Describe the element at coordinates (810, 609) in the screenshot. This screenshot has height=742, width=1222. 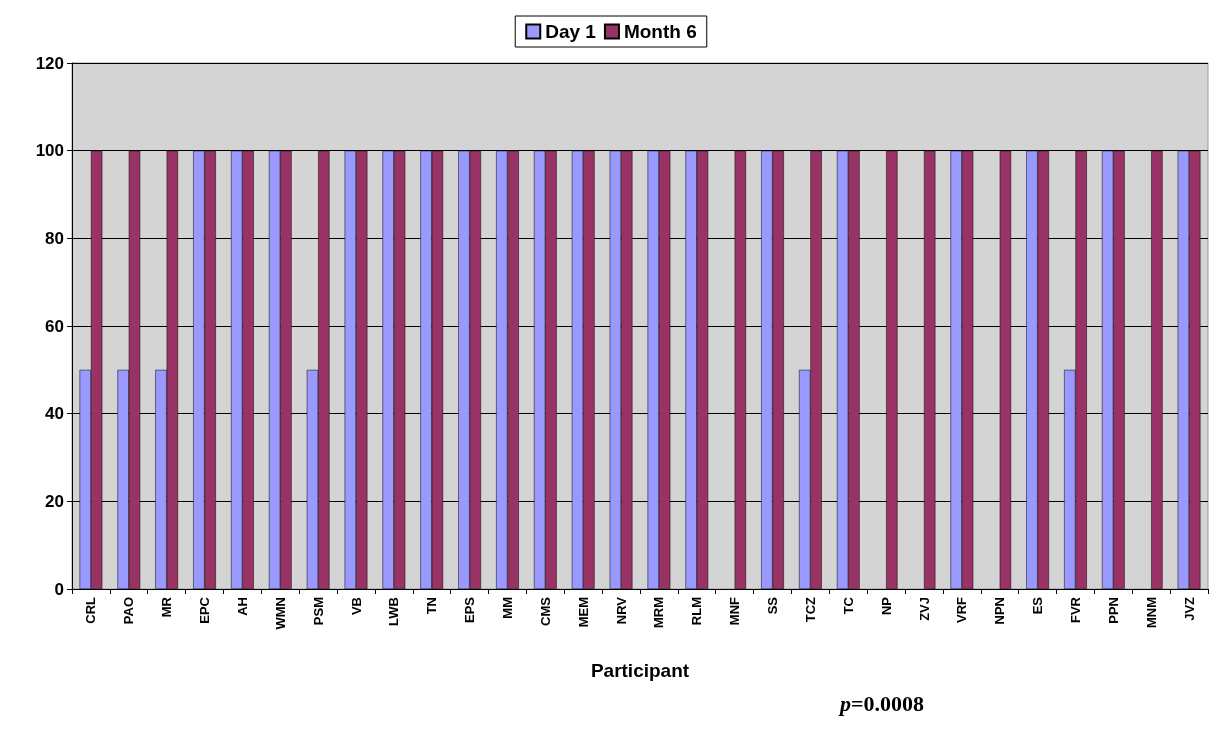
I see `x-tick-label: TCZ` at that location.